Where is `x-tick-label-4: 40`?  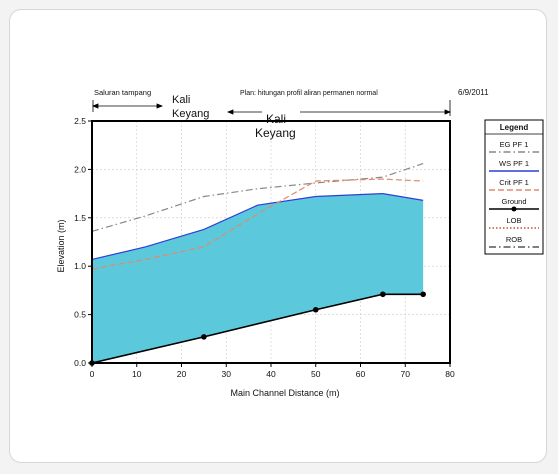 x-tick-label-4: 40 is located at coordinates (271, 374).